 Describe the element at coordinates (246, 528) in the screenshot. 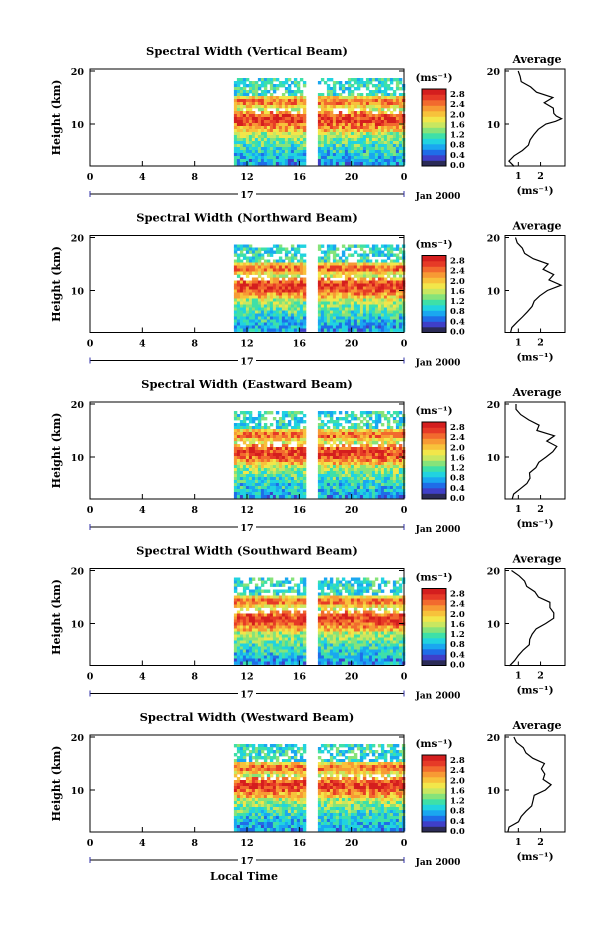

I see `day-label: 17` at that location.